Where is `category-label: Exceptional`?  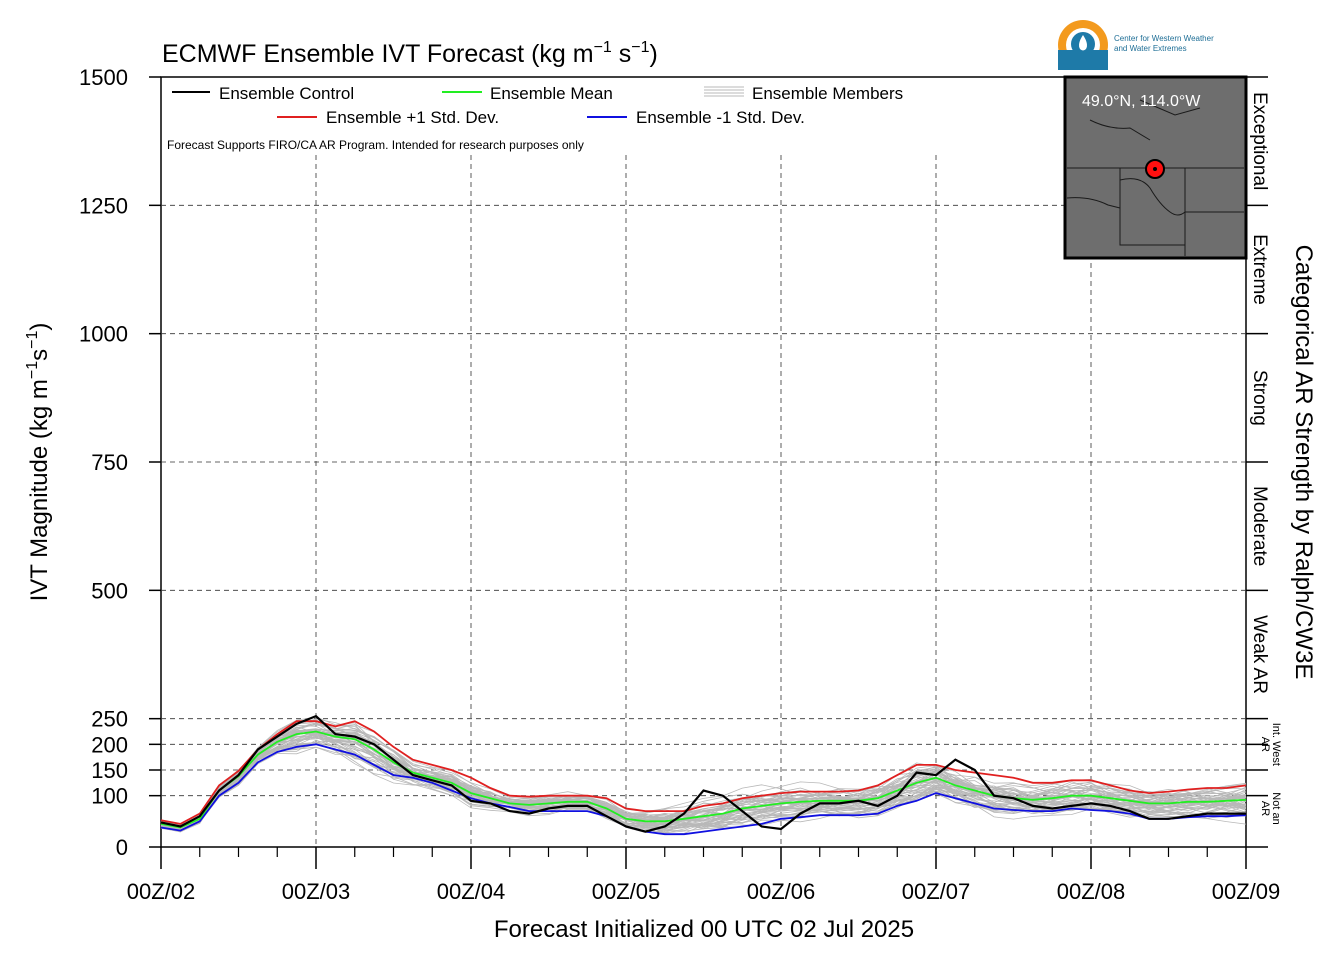
category-label: Exceptional is located at coordinates (1259, 141).